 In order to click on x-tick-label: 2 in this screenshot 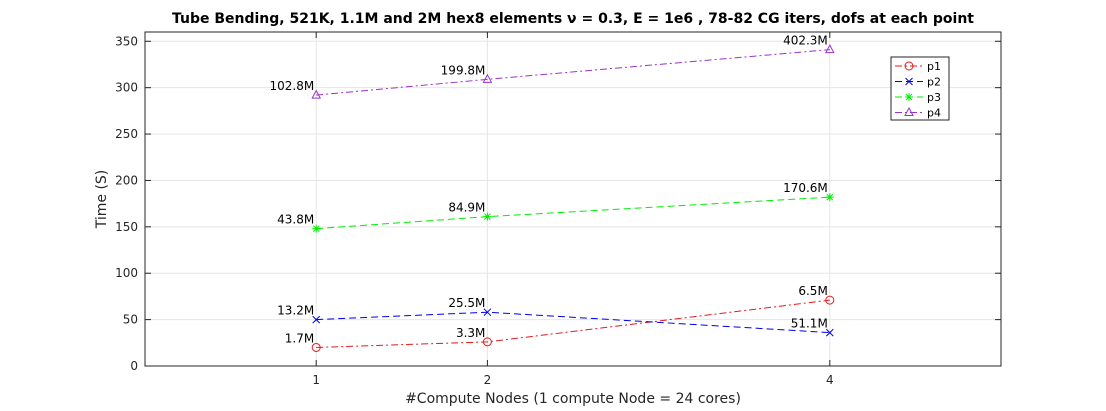, I will do `click(488, 380)`.